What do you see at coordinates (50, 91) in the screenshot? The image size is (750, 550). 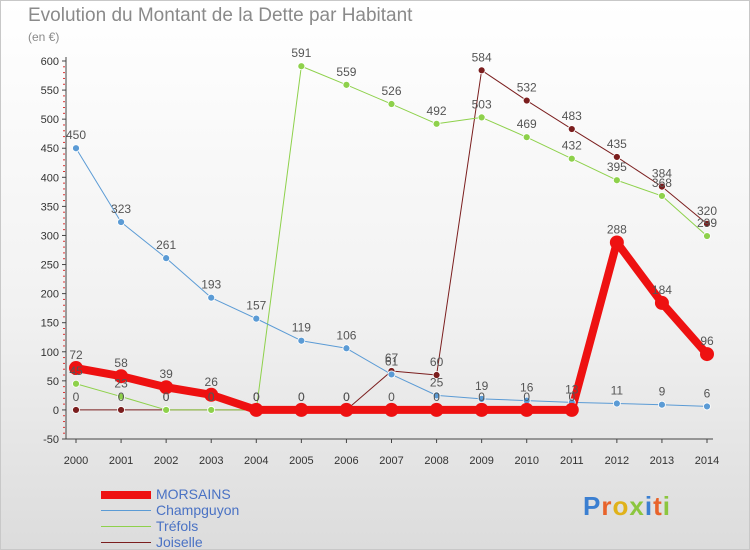 I see `y-tick-label: 550` at bounding box center [50, 91].